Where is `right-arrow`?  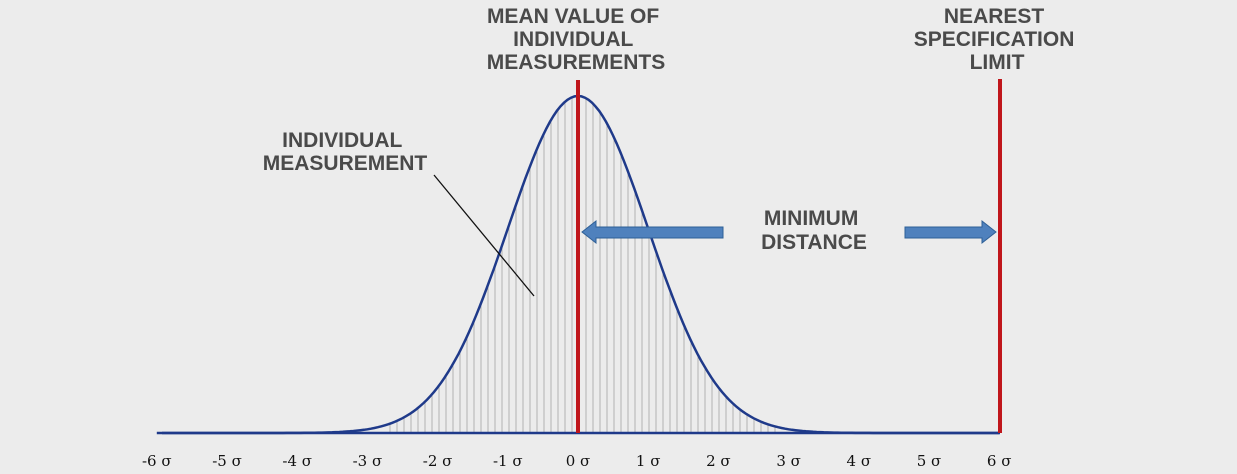
right-arrow is located at coordinates (950, 232).